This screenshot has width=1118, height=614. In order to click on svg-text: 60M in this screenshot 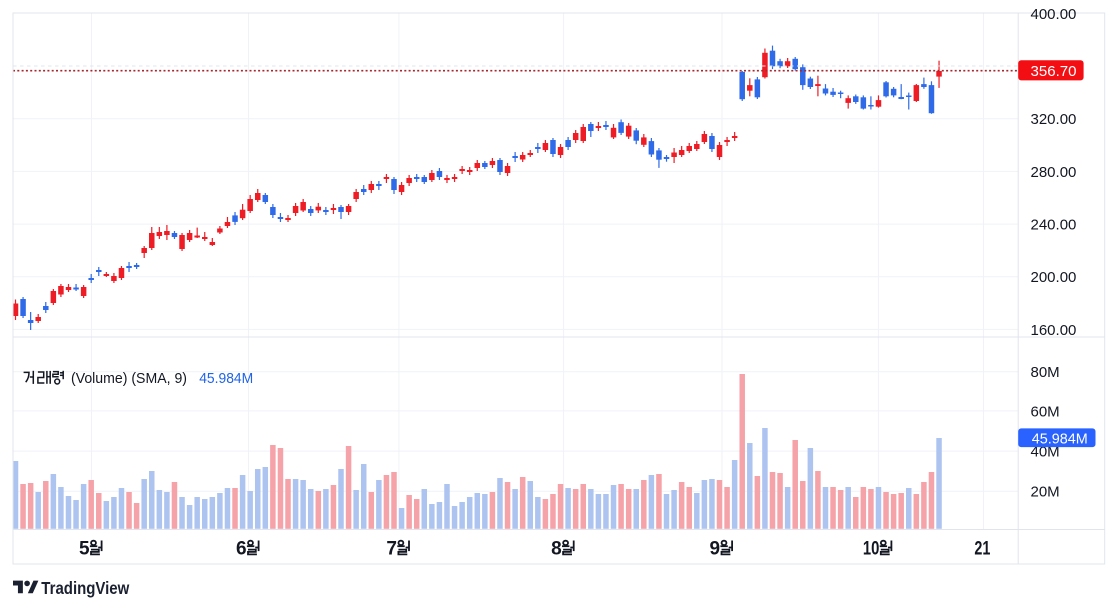, I will do `click(1045, 411)`.